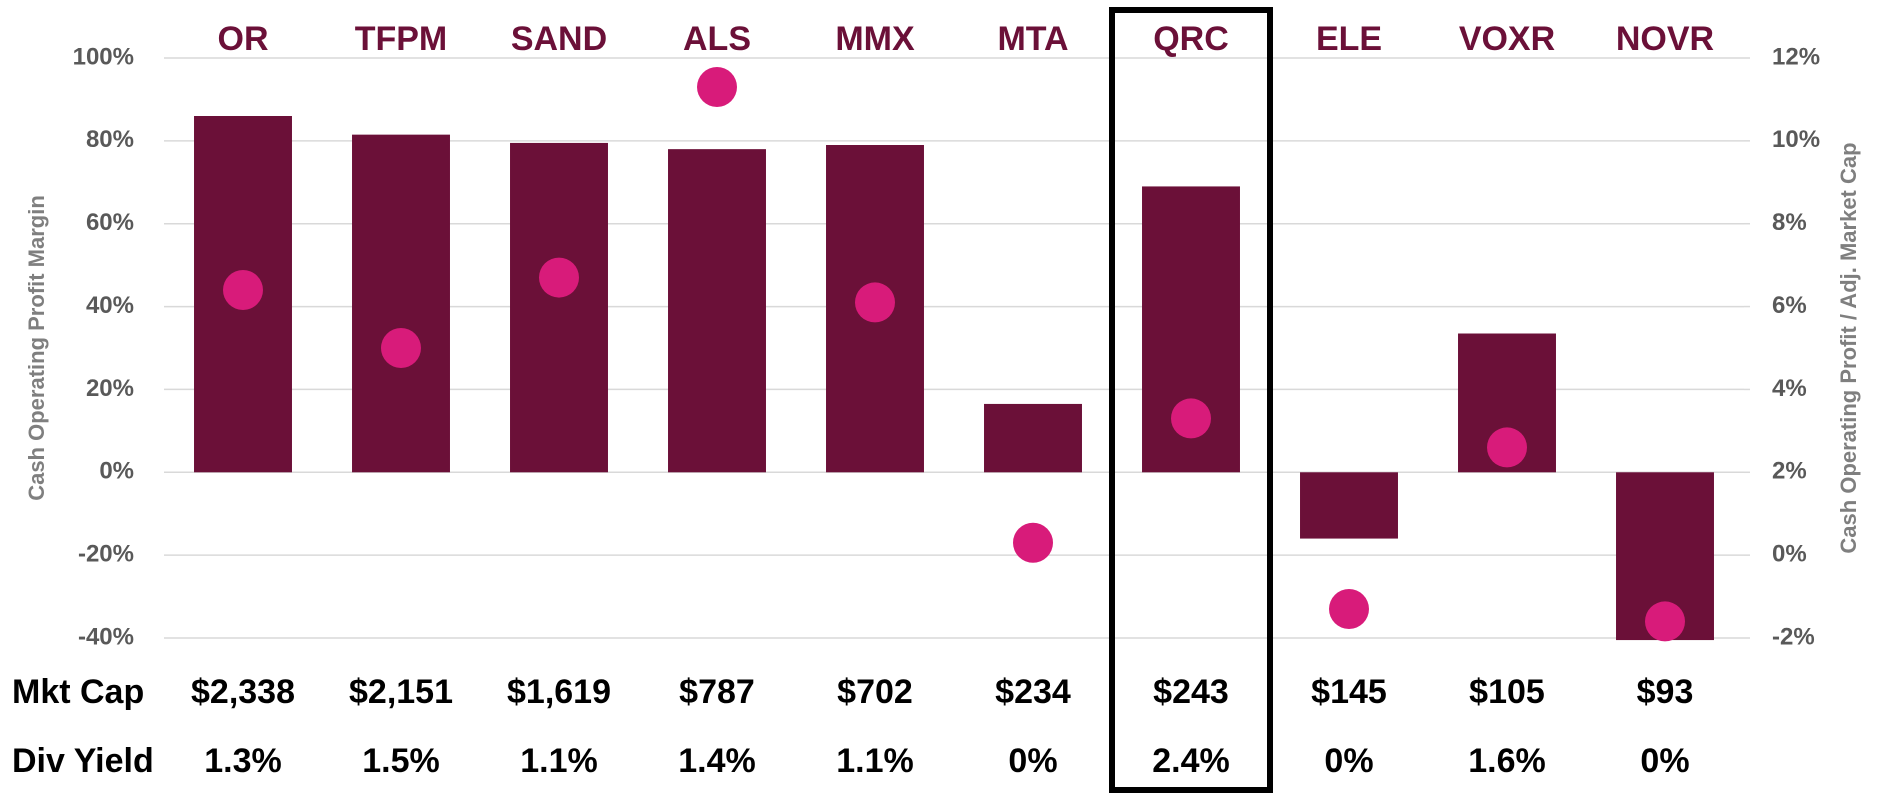 Image resolution: width=1877 pixels, height=795 pixels. Describe the element at coordinates (1789, 471) in the screenshot. I see `y2-tick-label: 2%` at that location.